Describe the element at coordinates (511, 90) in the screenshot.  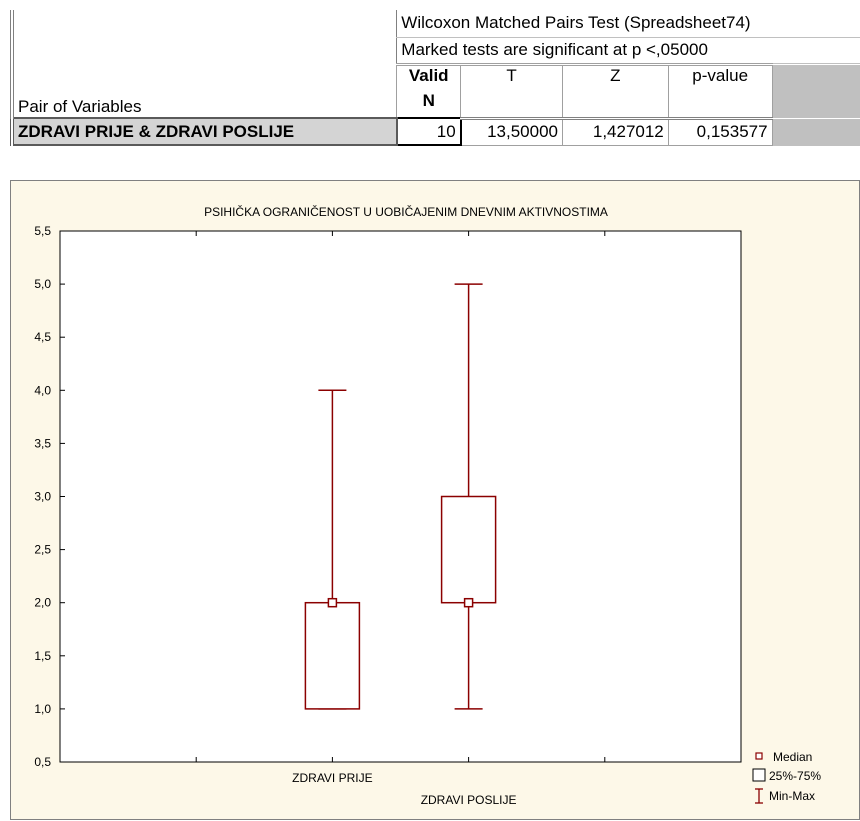
I see `column-header-t: T` at that location.